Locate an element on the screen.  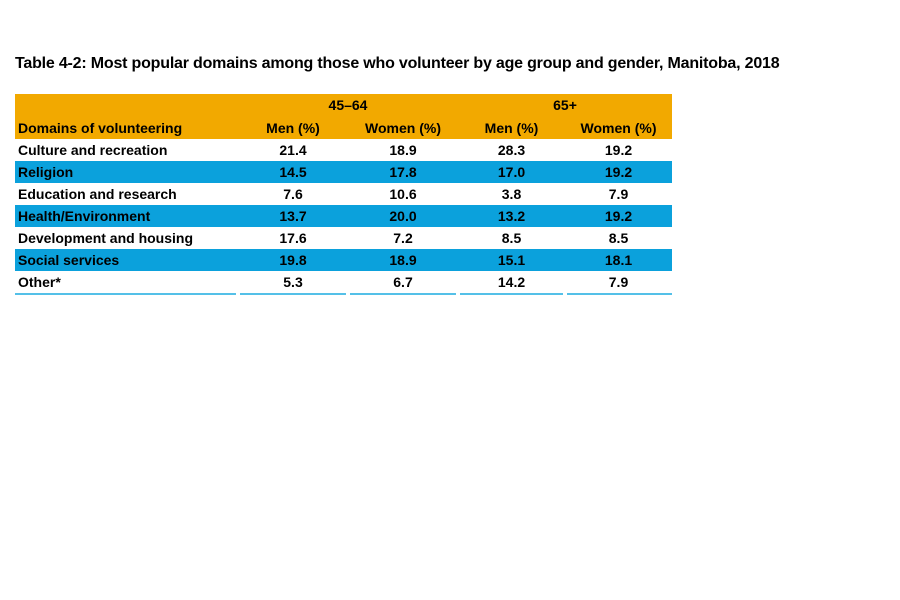
domain-cell: Culture and recreation is located at coordinates (93, 150).